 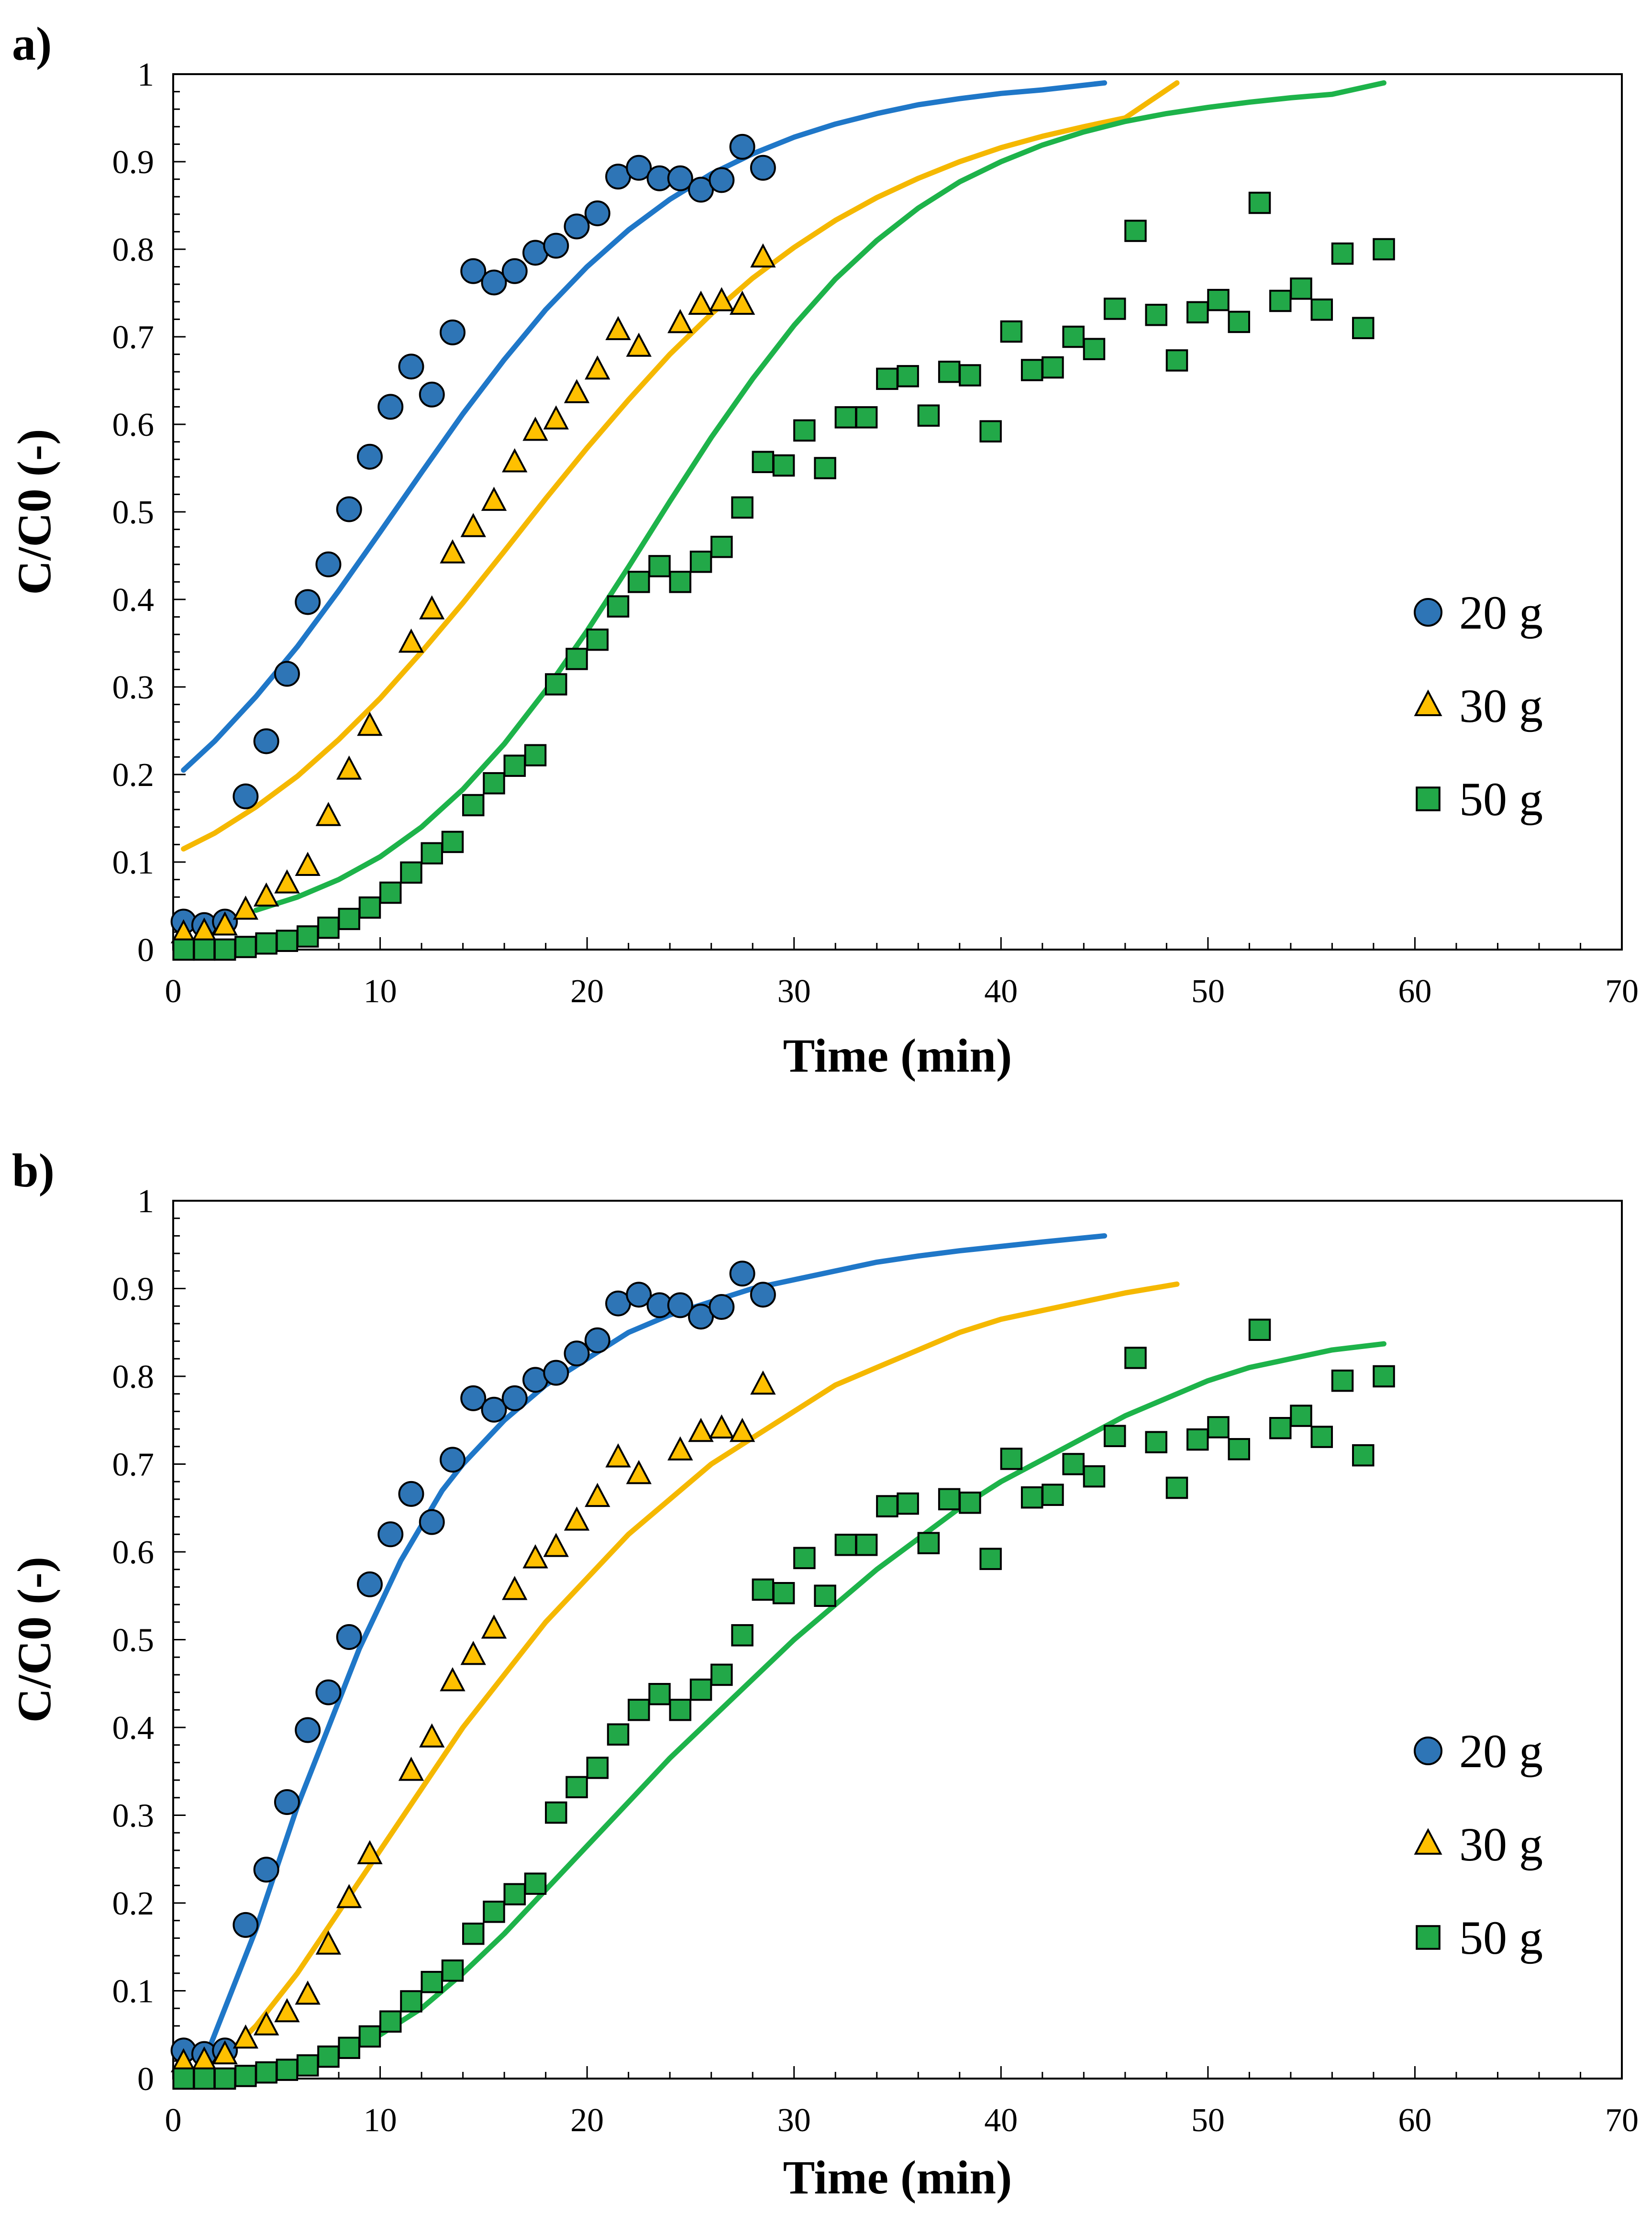 What do you see at coordinates (1478, 1845) in the screenshot?
I see `legend: 20 g 30 g 50 g` at bounding box center [1478, 1845].